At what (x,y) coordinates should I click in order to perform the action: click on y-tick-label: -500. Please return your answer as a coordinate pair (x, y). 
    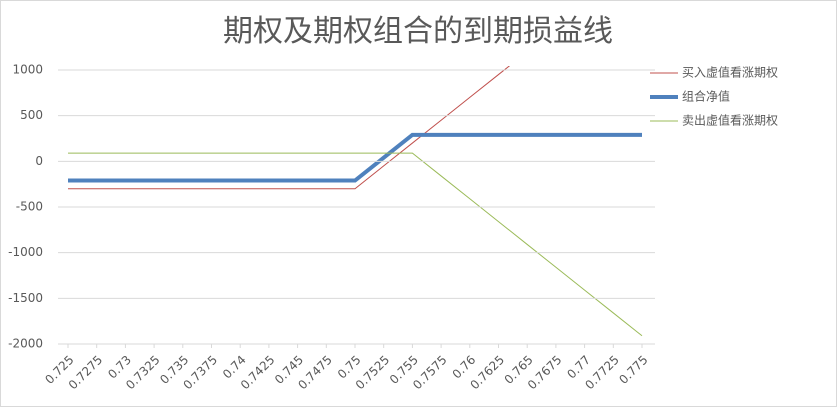
    Looking at the image, I should click on (29, 207).